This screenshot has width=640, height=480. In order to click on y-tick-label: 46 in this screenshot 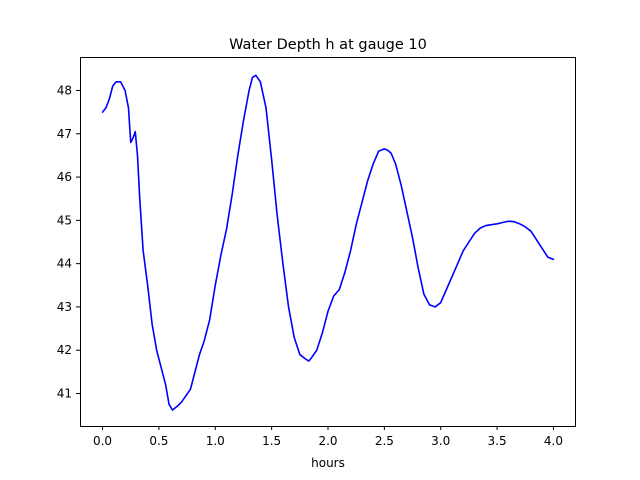, I will do `click(64, 177)`.